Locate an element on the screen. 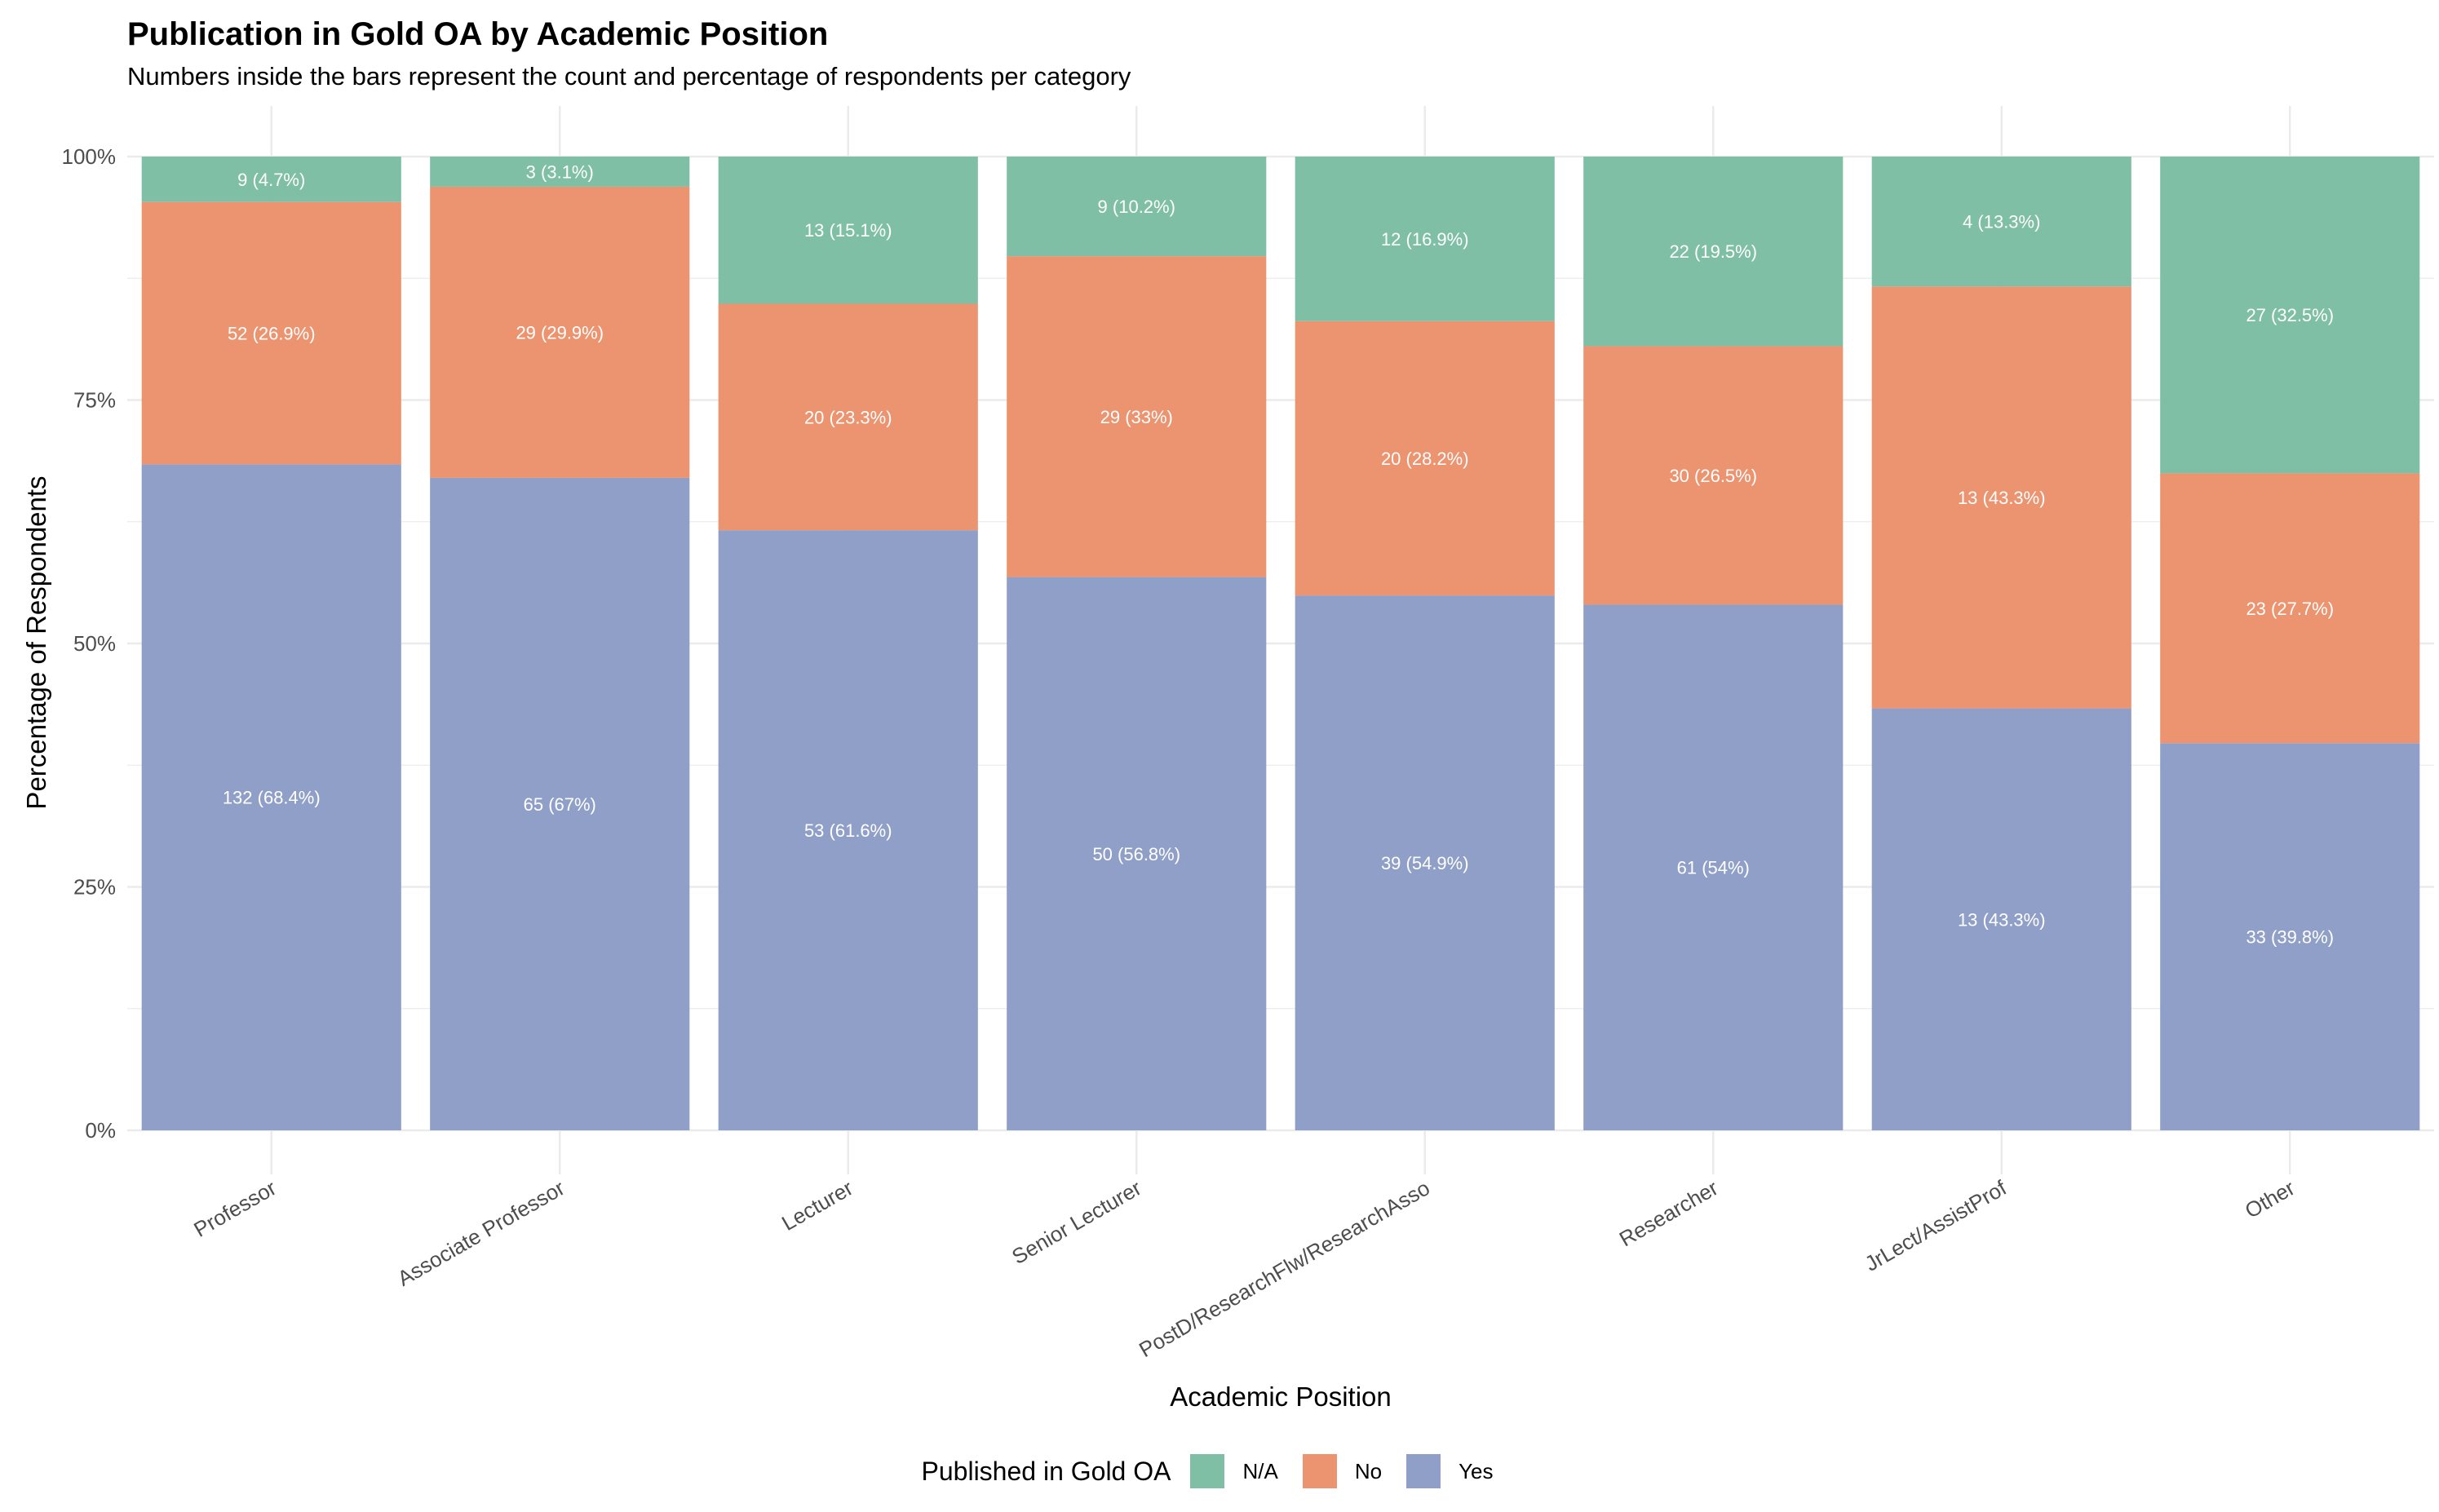 The height and width of the screenshot is (1512, 2439). bar-data-label: 13 (15.1%) is located at coordinates (848, 230).